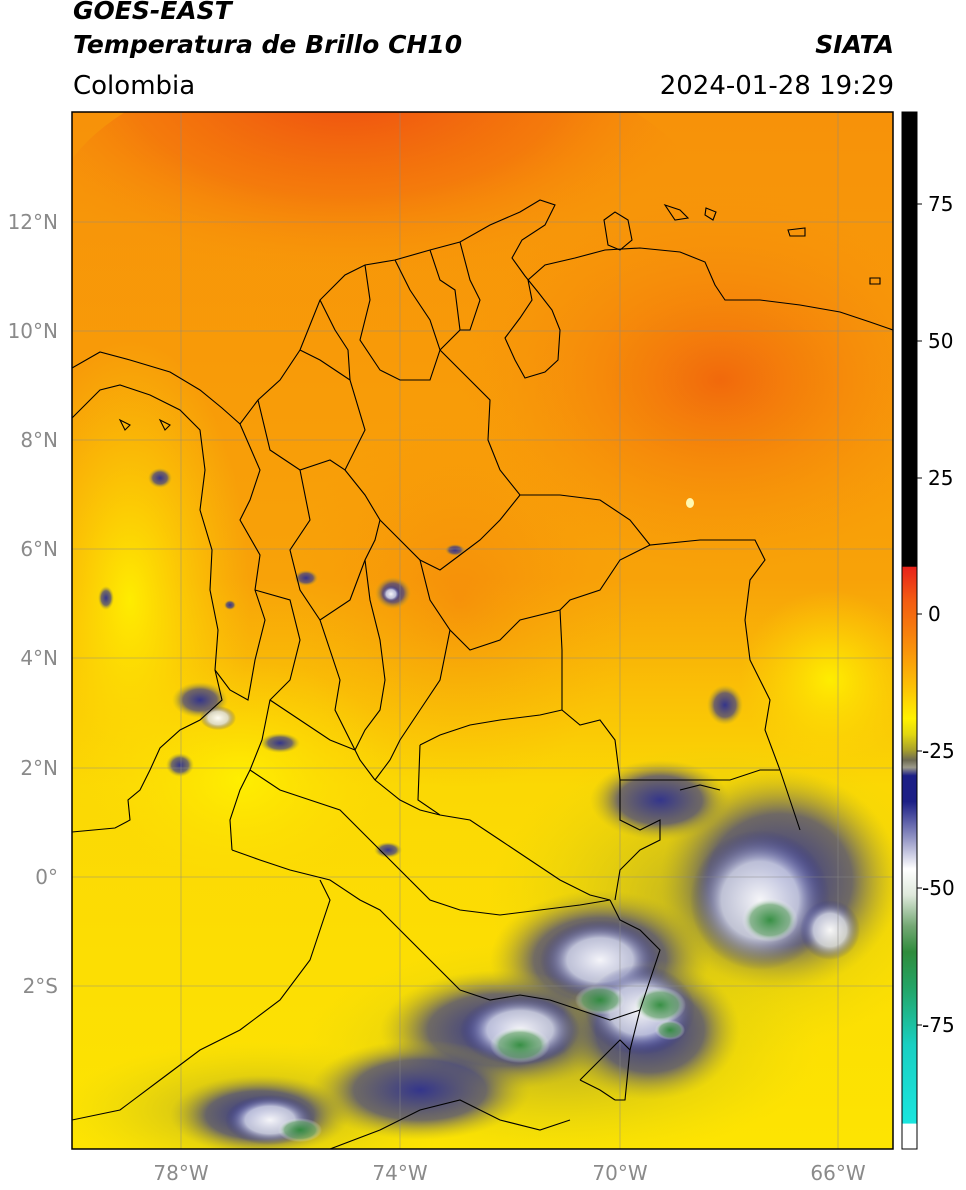 Image resolution: width=966 pixels, height=1190 pixels. I want to click on lat-axis: 12°N 10°N 8°N 6°N 4°N 2°N 0° 2°S, so click(33, 604).